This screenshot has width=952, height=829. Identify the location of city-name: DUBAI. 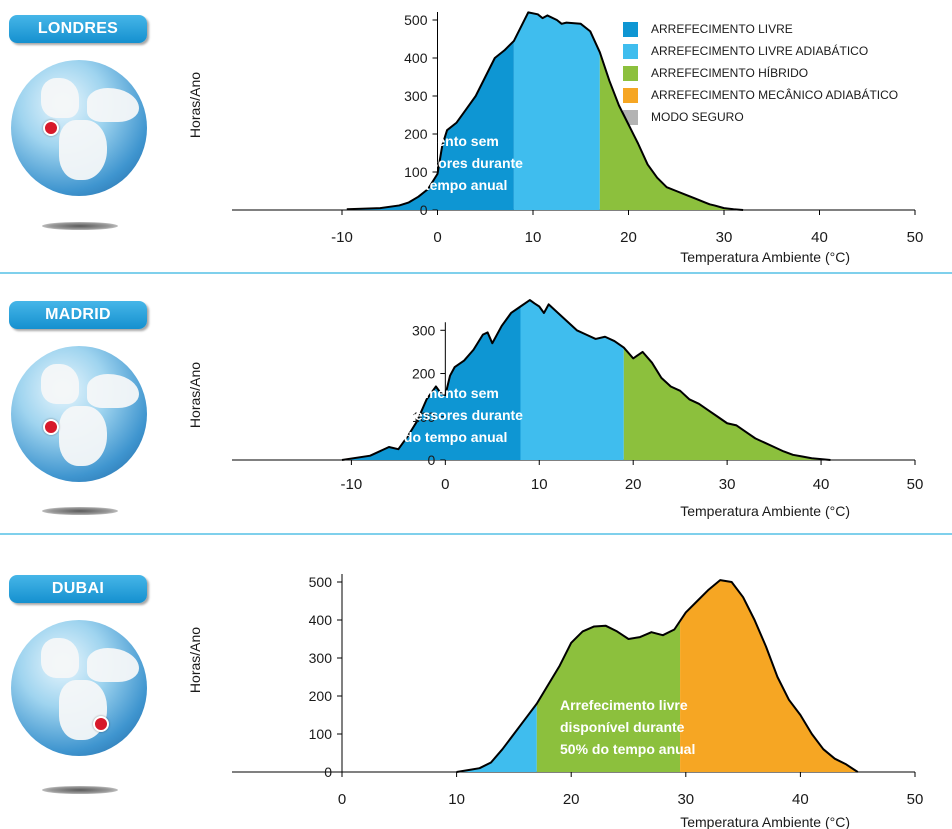
(78, 588).